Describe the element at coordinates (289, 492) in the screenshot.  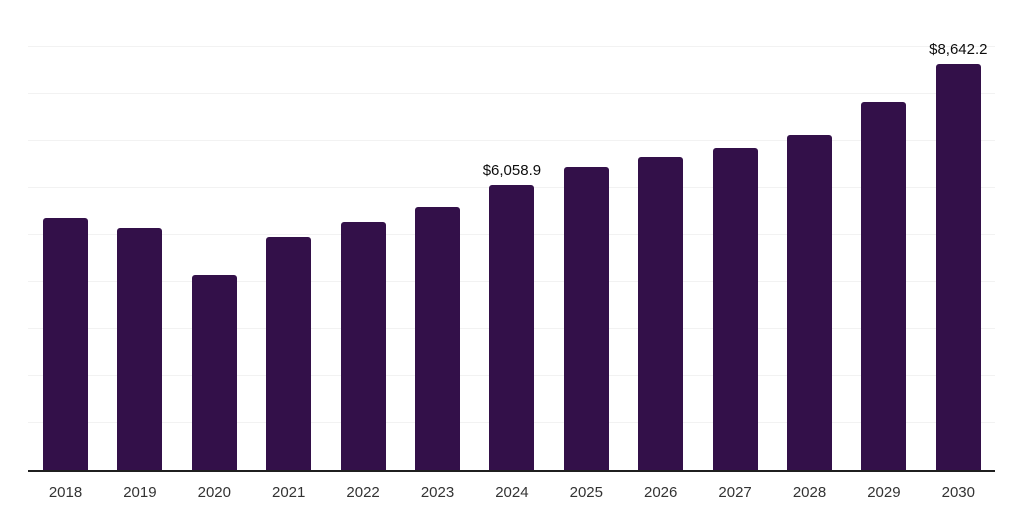
I see `x-tick-label-2021: 2021` at that location.